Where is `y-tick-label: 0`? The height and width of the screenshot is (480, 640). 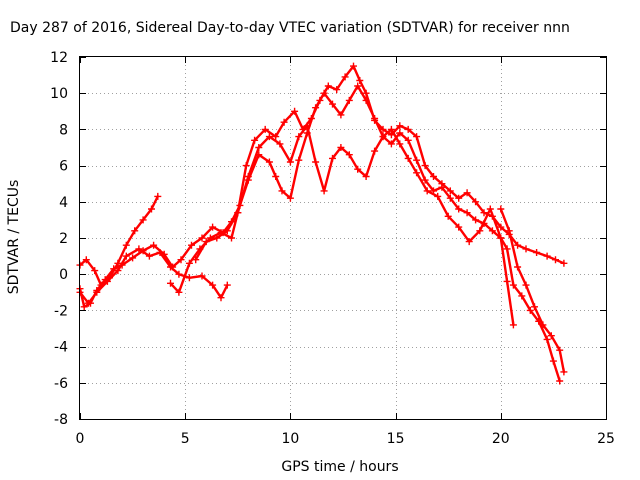
y-tick-label: 0 is located at coordinates (63, 275).